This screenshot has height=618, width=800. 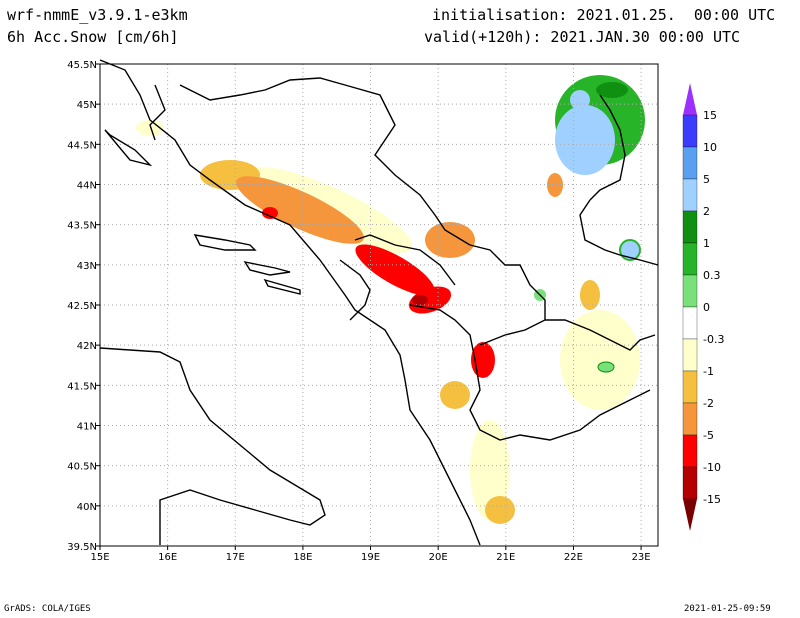 What do you see at coordinates (82, 547) in the screenshot?
I see `lat-tick-label: 39.5N` at bounding box center [82, 547].